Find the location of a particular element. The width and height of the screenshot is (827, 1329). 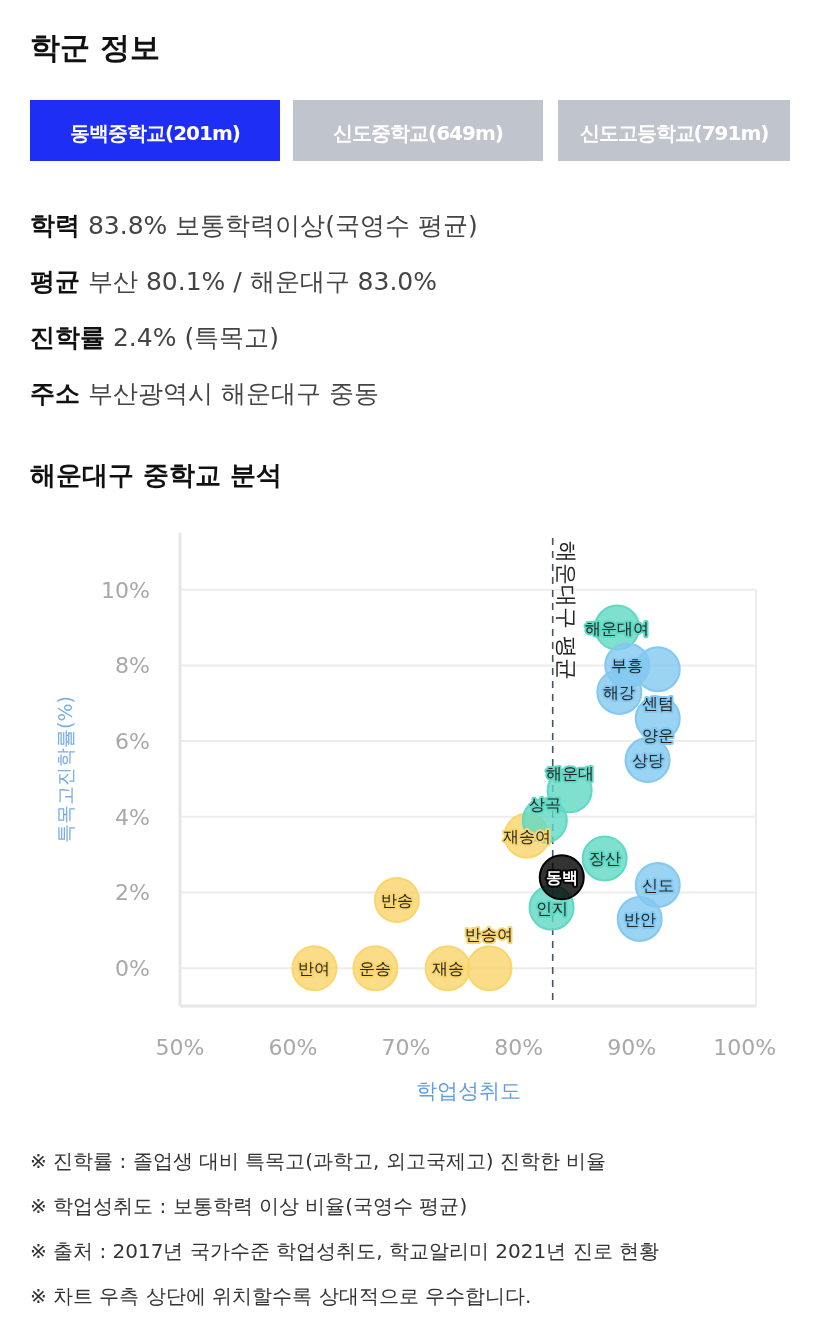

annotation: 반송여 is located at coordinates (489, 935).